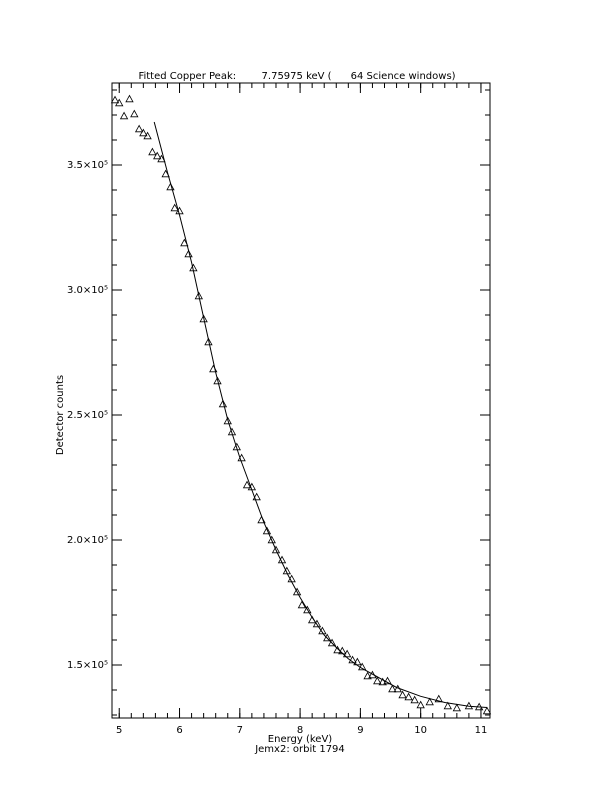  Describe the element at coordinates (300, 730) in the screenshot. I see `x-tick-label: 8` at that location.